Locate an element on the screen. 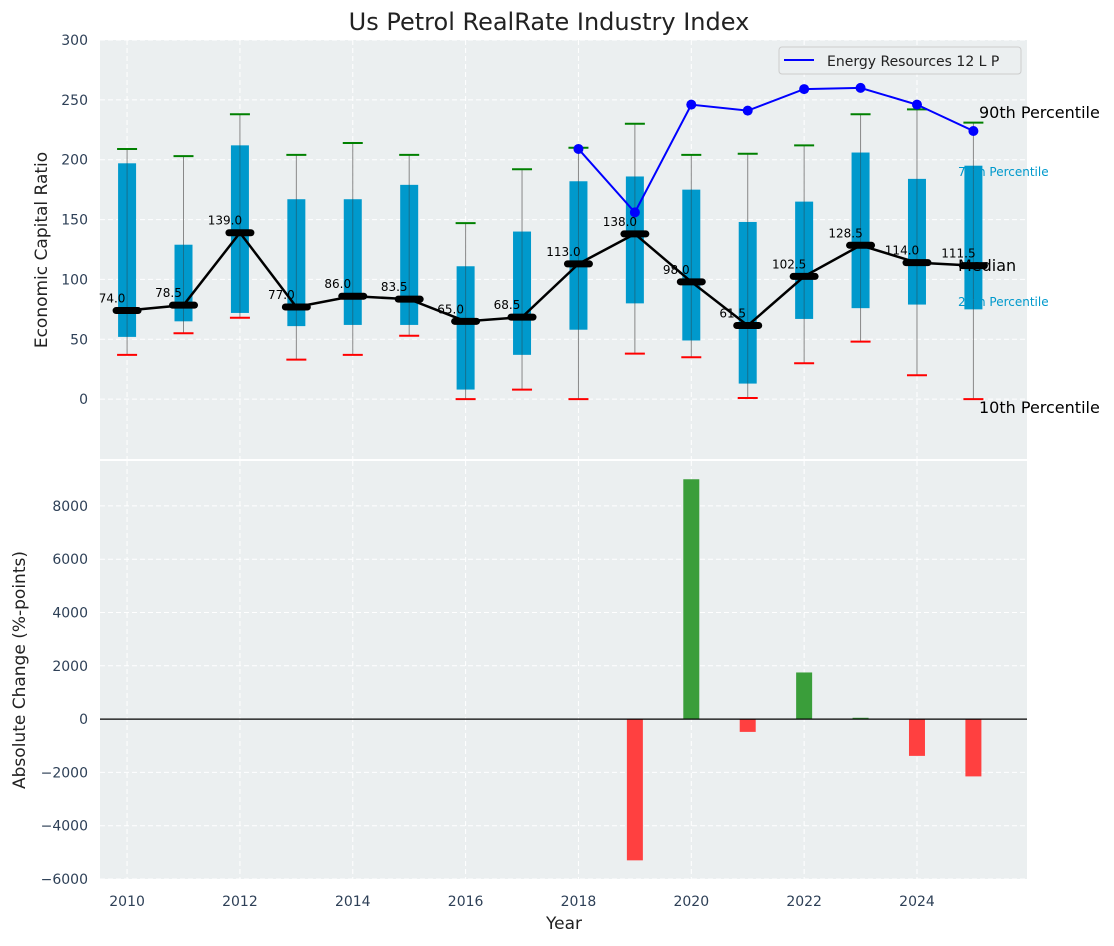 The height and width of the screenshot is (946, 1114). x-tick-label: 2010 is located at coordinates (127, 902).